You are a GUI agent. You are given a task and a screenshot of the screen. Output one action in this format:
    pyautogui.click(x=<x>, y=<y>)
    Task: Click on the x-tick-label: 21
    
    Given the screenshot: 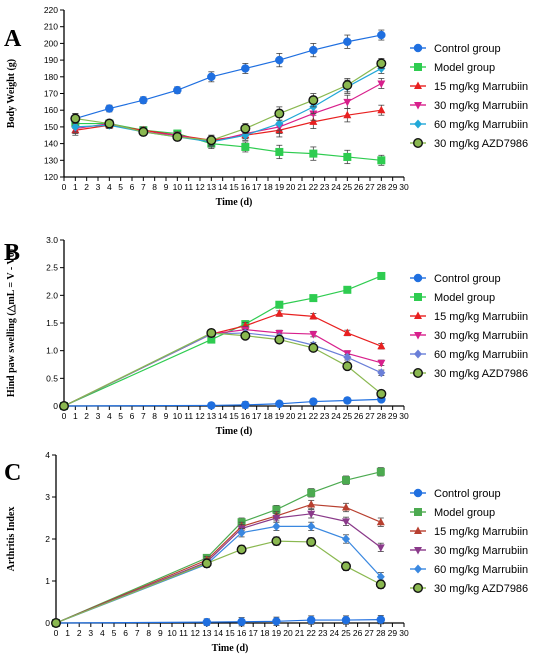 What is the action you would take?
    pyautogui.click(x=302, y=416)
    